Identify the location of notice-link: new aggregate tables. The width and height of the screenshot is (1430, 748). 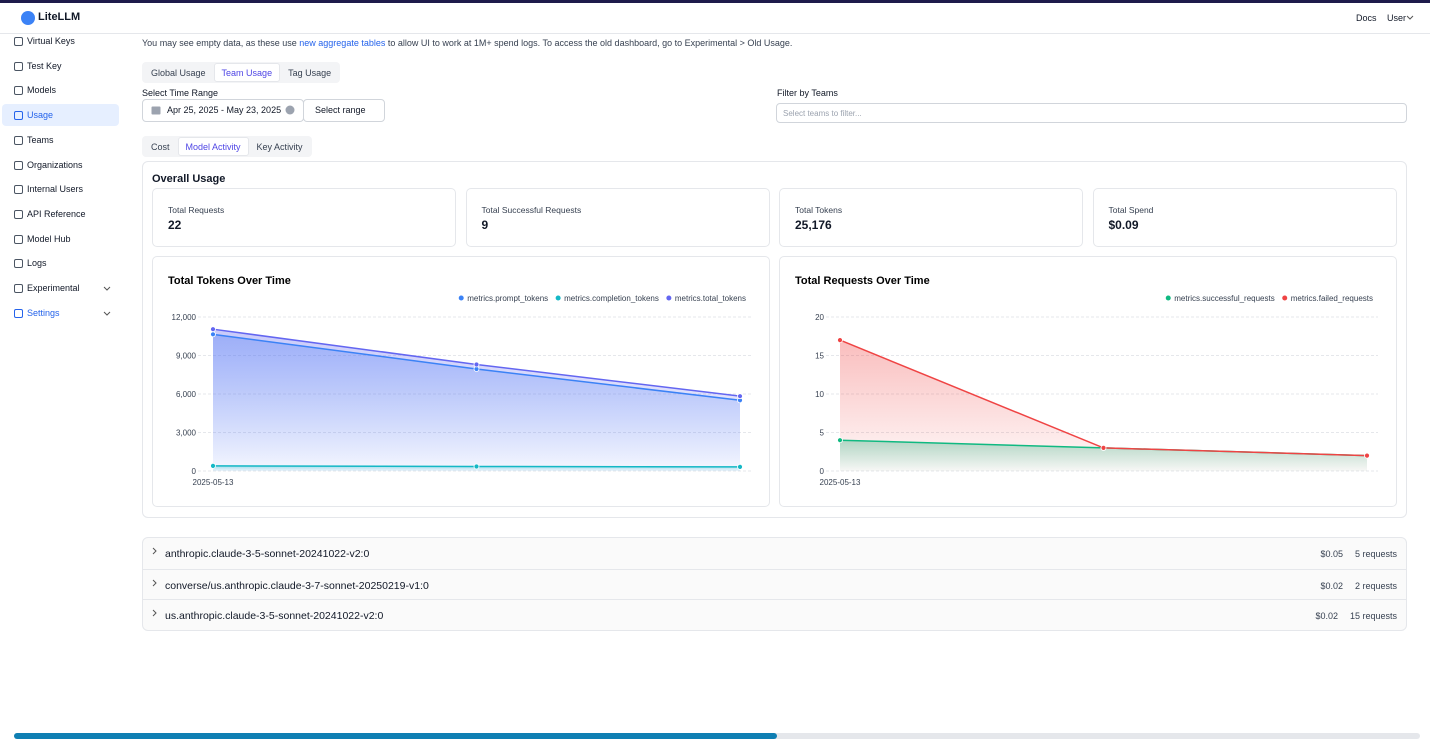
(342, 43).